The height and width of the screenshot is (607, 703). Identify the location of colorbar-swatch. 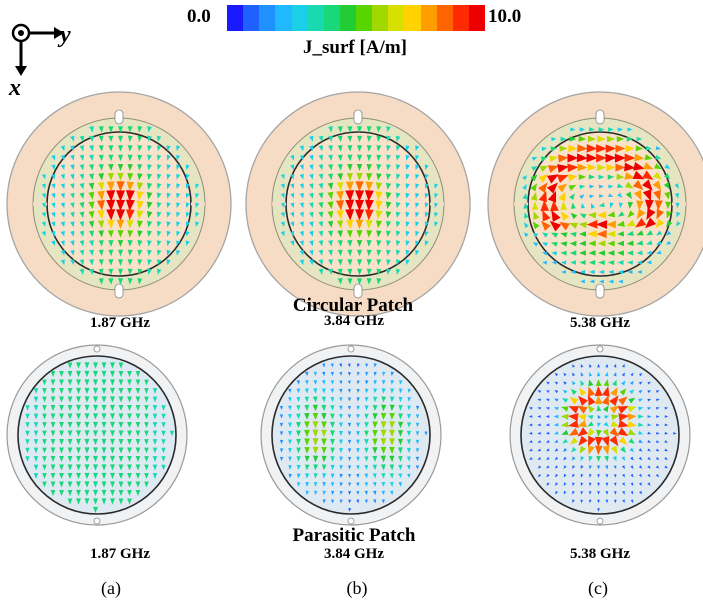
(235, 18).